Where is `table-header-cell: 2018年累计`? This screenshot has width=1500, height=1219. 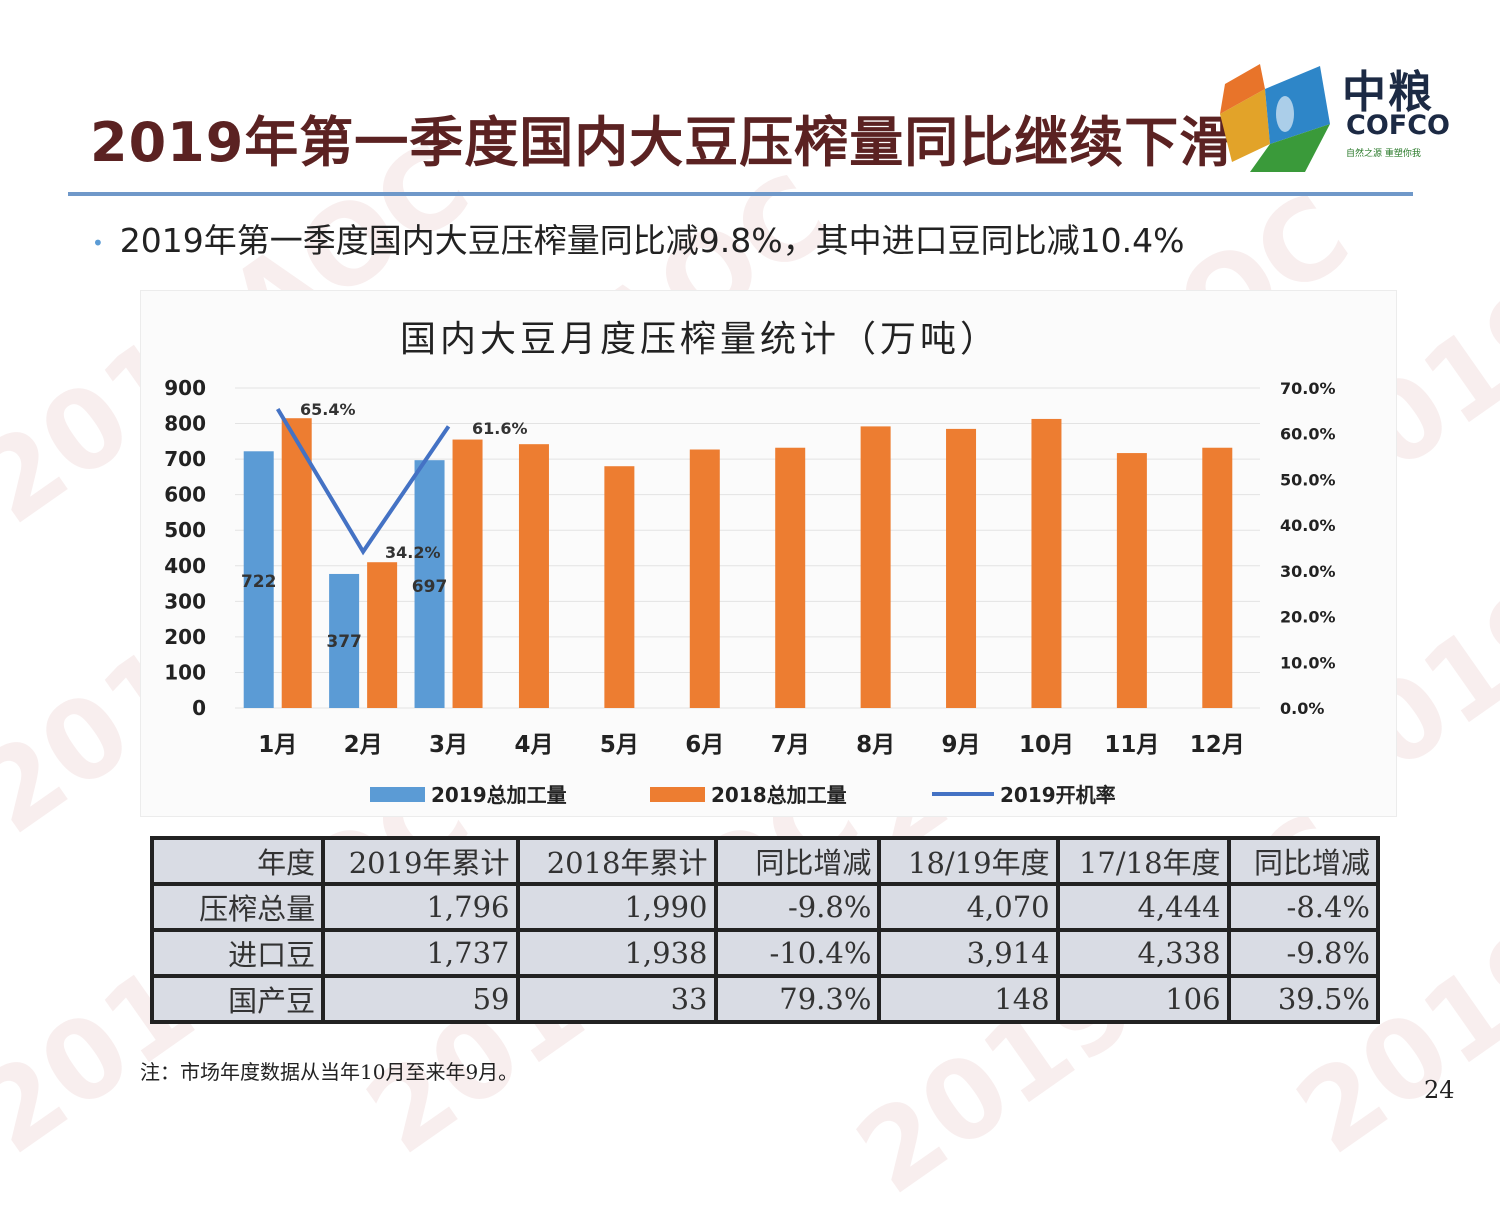 table-header-cell: 2018年累计 is located at coordinates (616, 861).